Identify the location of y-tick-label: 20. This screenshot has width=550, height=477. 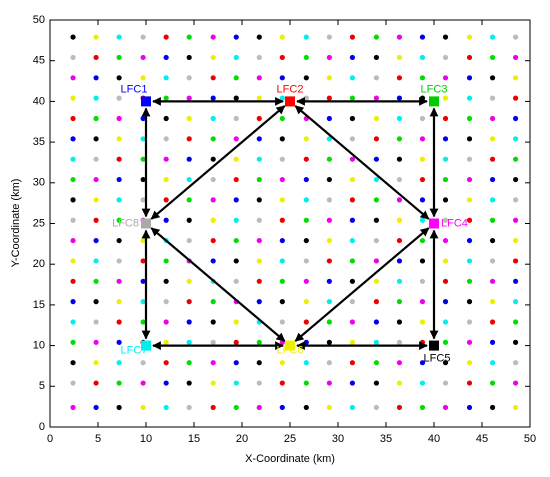
(39, 264).